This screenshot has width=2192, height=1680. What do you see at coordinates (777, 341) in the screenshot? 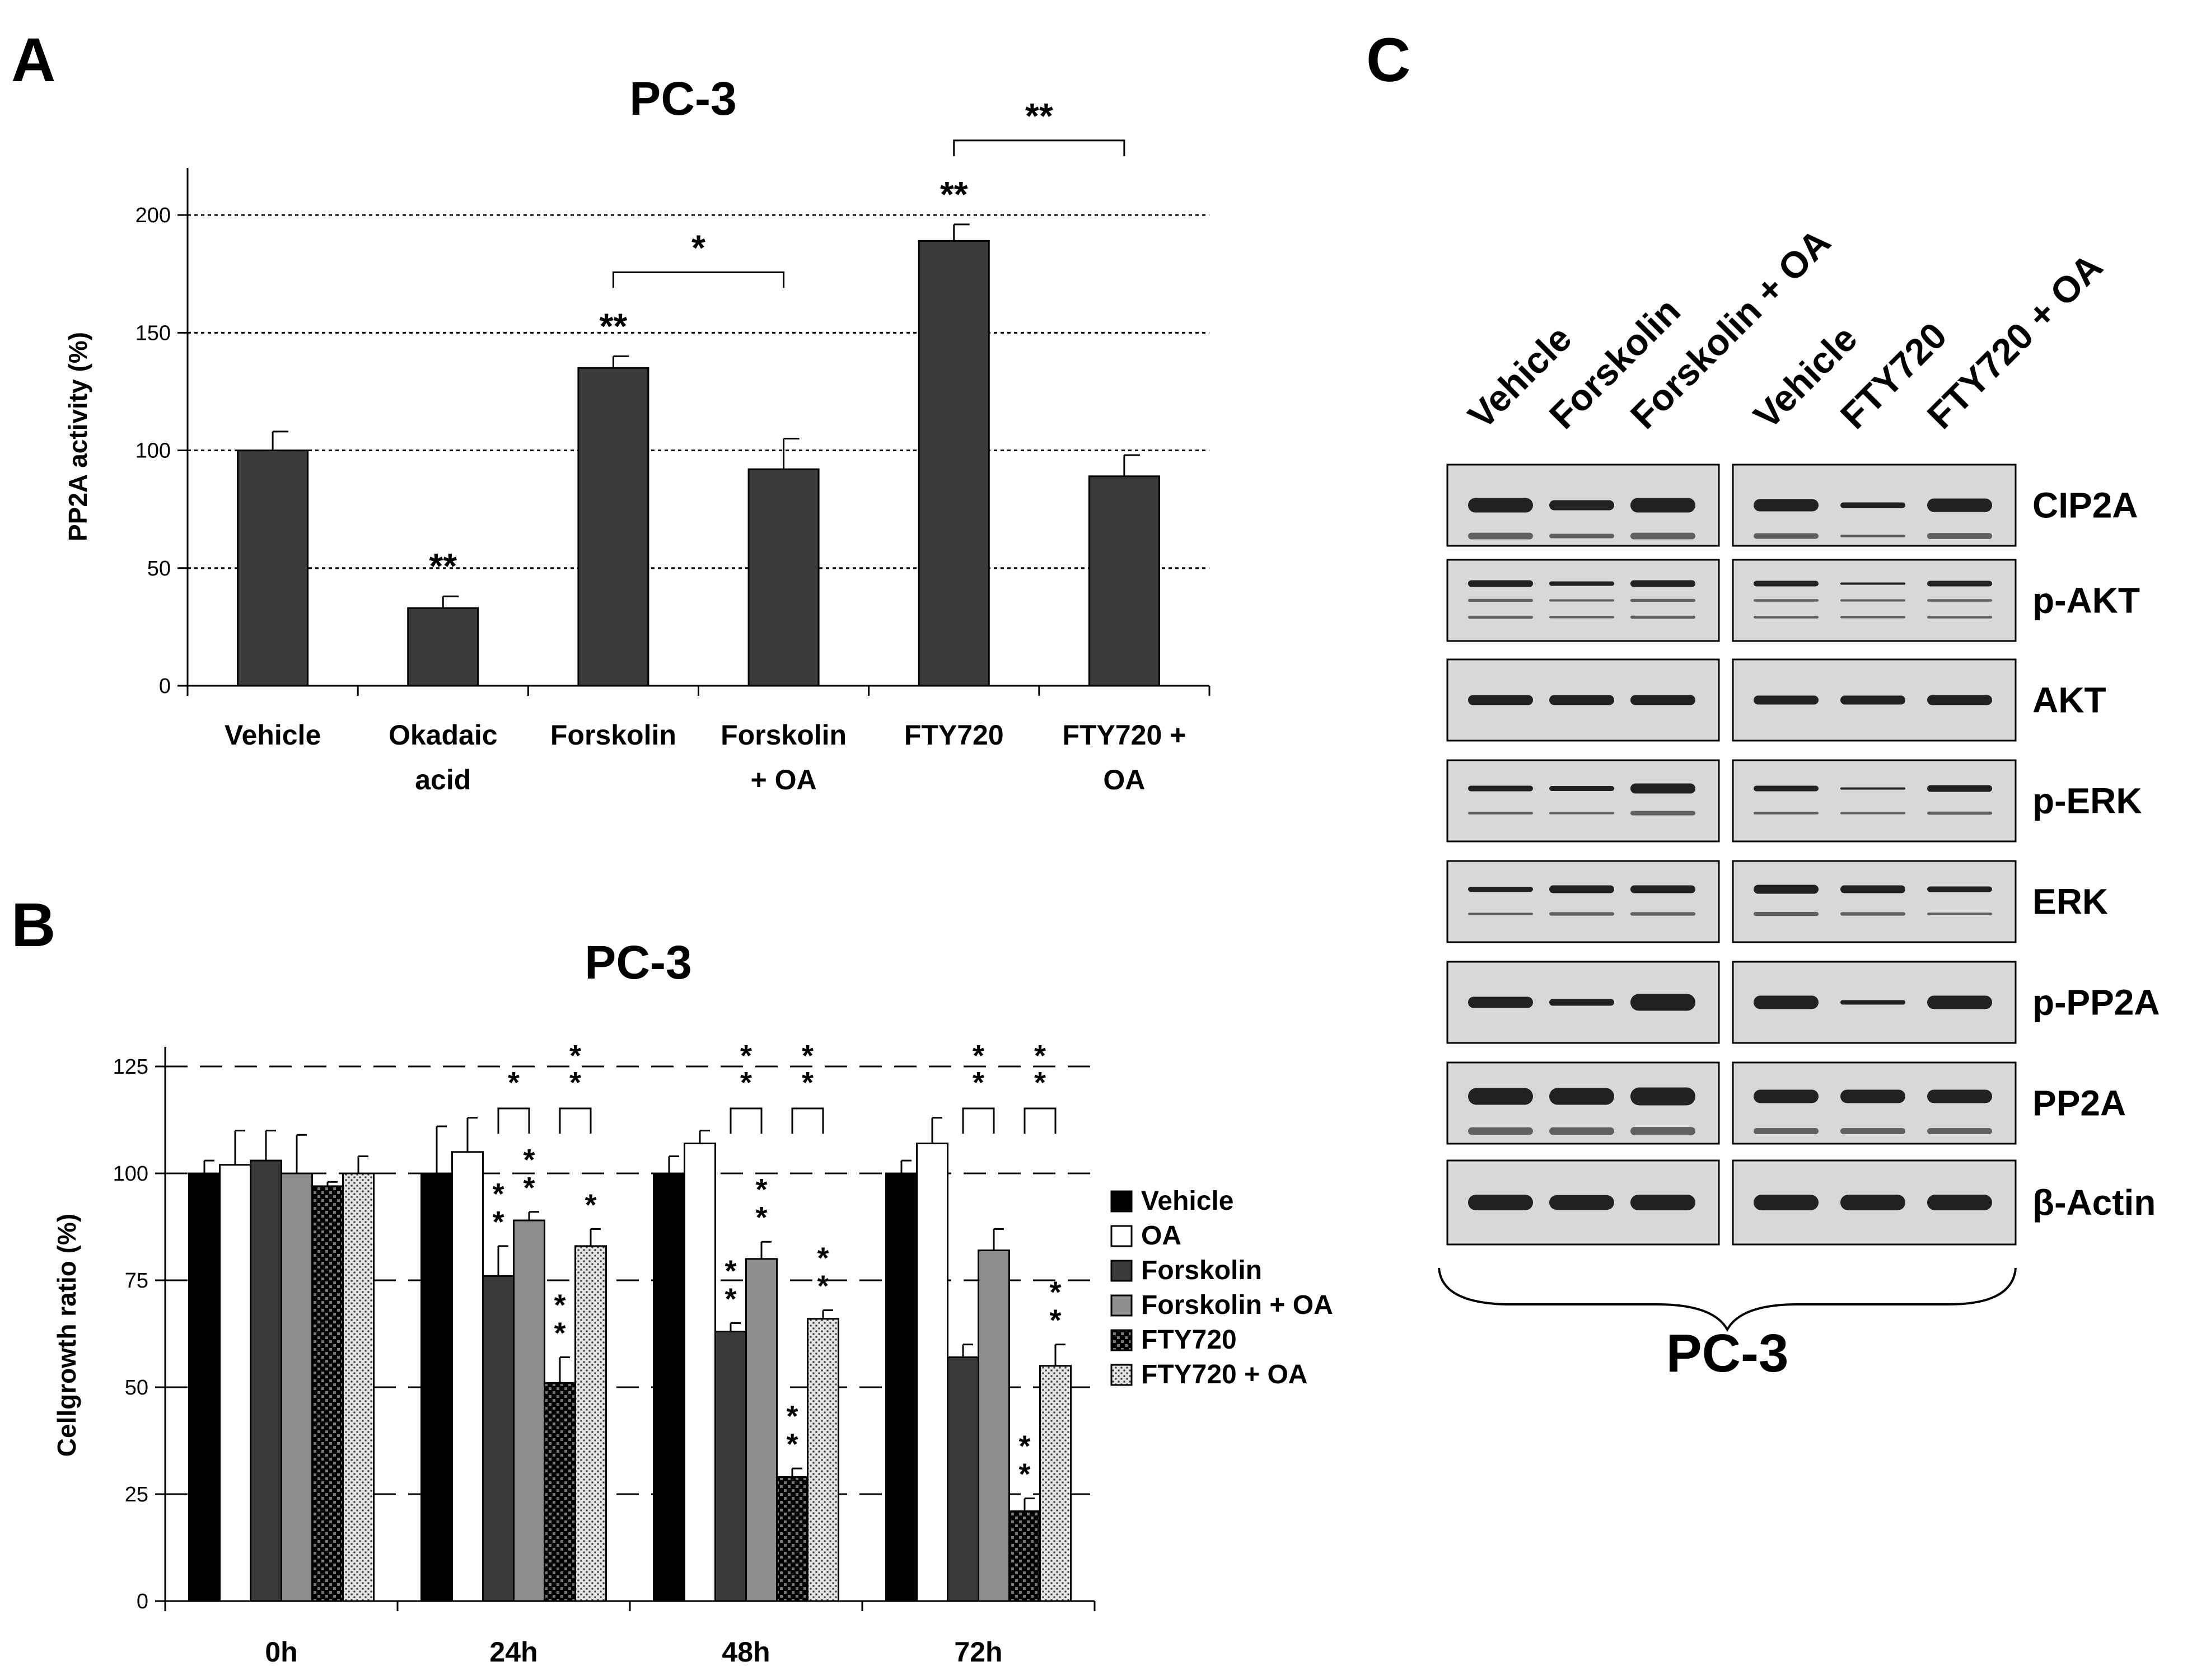
I see `panel-a-significance: *********` at bounding box center [777, 341].